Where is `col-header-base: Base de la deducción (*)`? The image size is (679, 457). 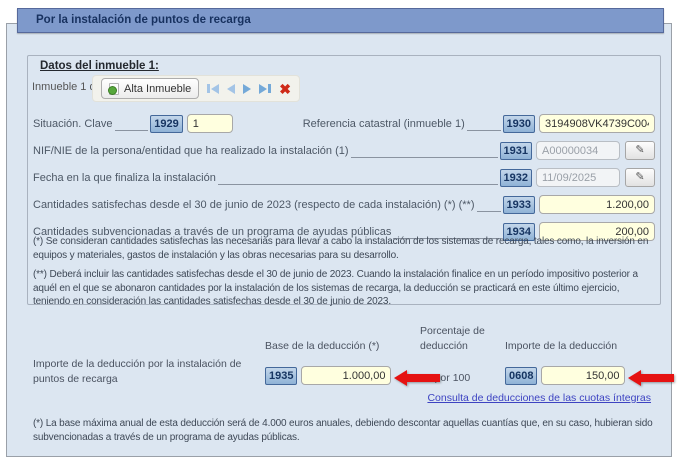 col-header-base: Base de la deducción (*) is located at coordinates (322, 346).